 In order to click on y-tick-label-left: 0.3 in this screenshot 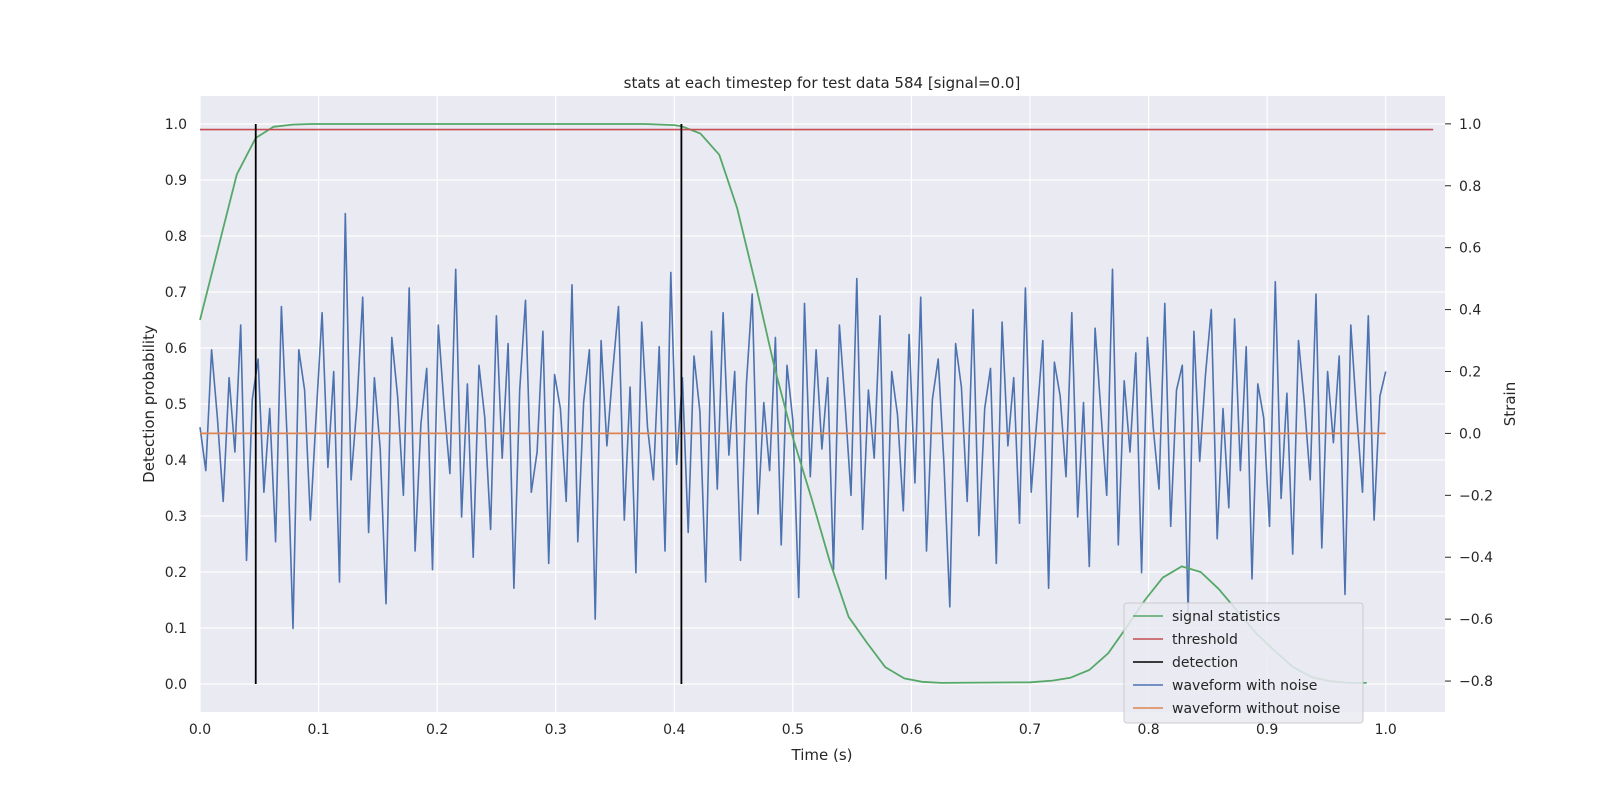, I will do `click(176, 517)`.